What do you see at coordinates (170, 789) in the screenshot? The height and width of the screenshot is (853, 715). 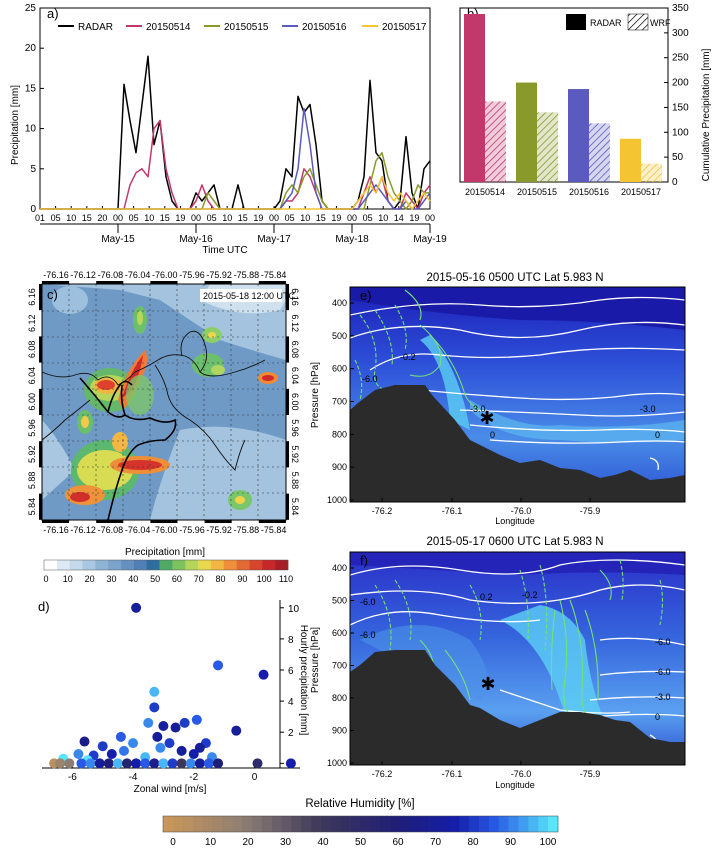 I see `panel-d-xlabel: Zonal wind [m/s]` at bounding box center [170, 789].